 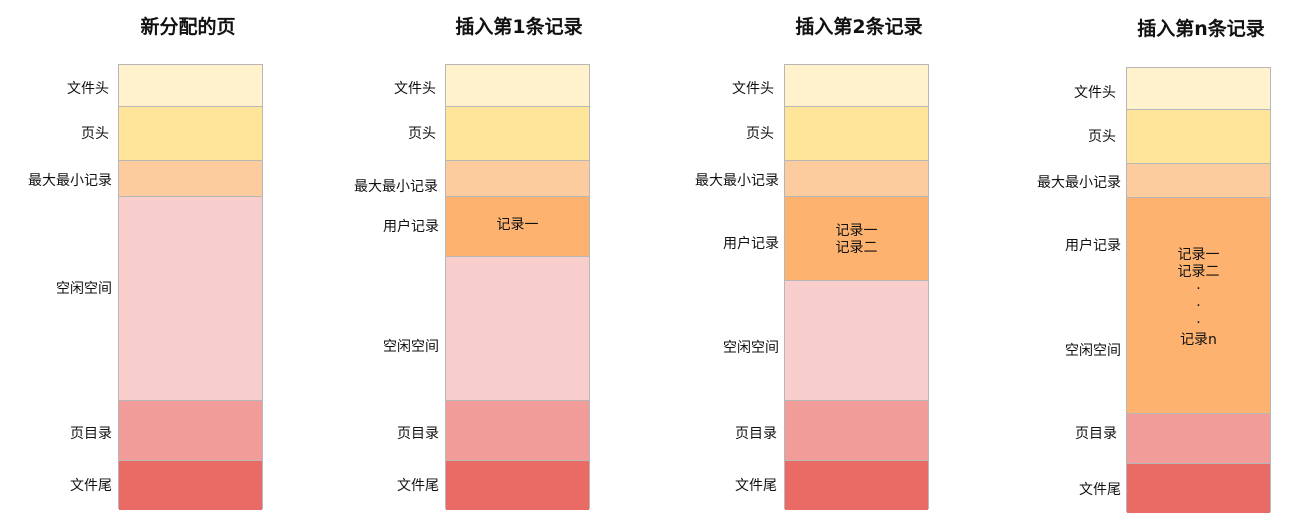 What do you see at coordinates (188, 27) in the screenshot?
I see `diagram-title: 新分配的页` at bounding box center [188, 27].